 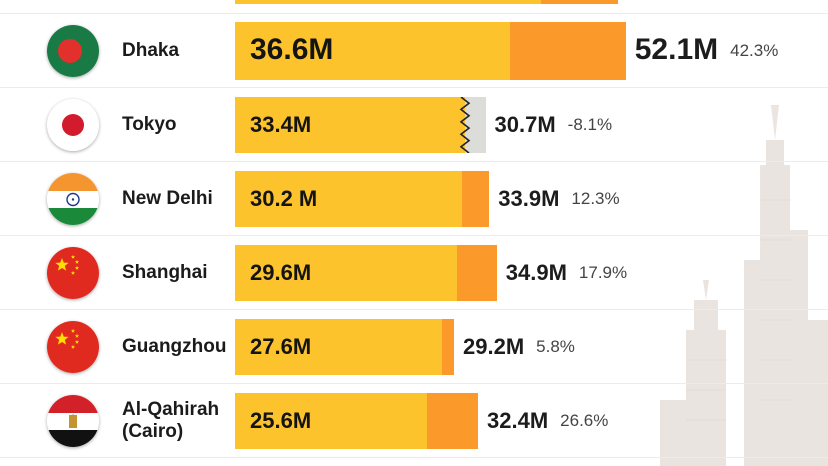 What do you see at coordinates (174, 346) in the screenshot?
I see `city-name: Guangzhou` at bounding box center [174, 346].